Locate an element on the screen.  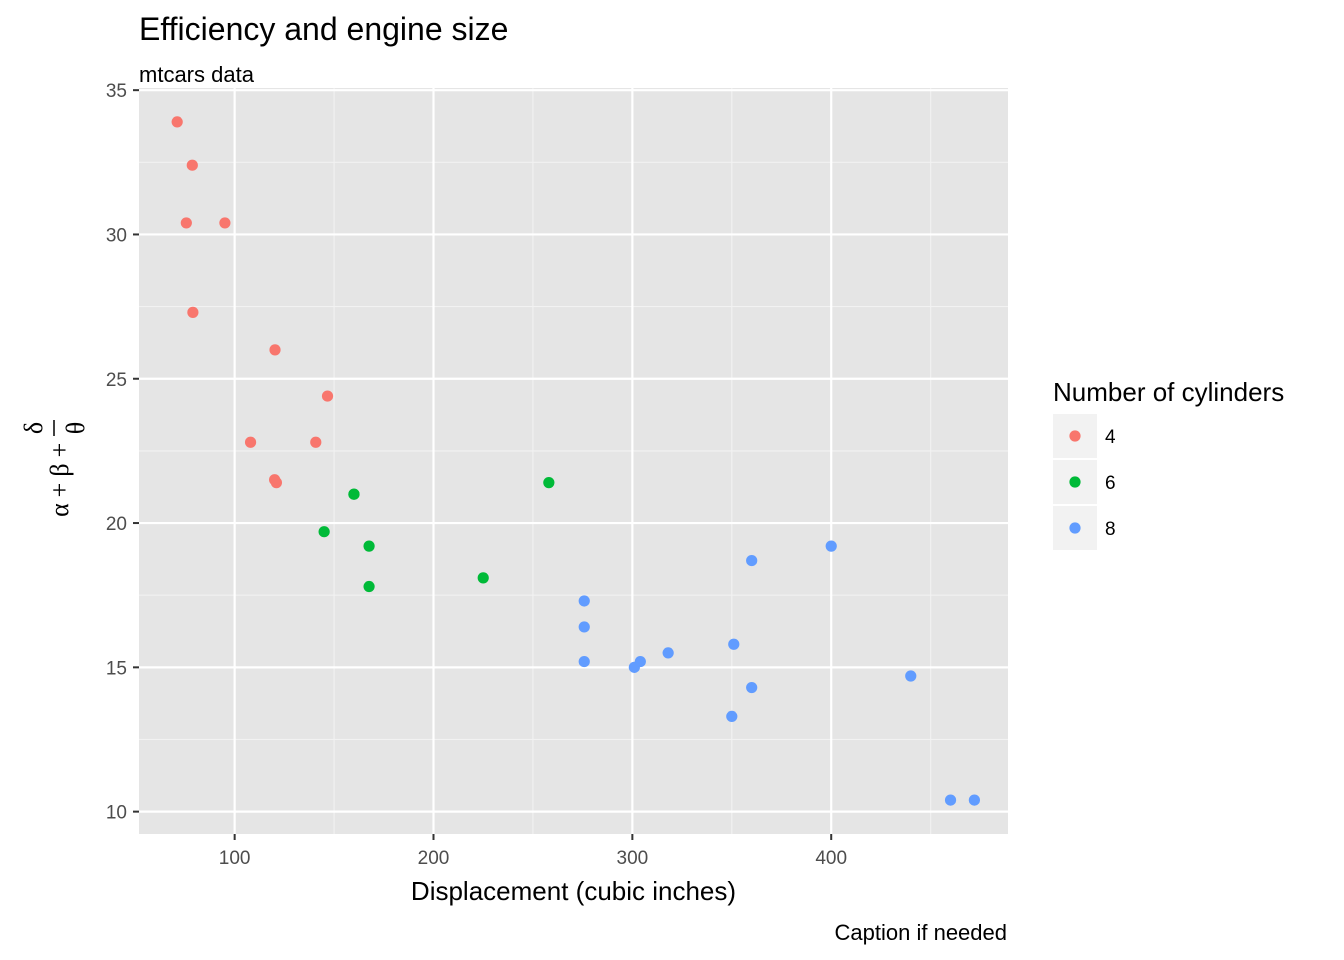
y-title-theta: θ is located at coordinates (75, 428).